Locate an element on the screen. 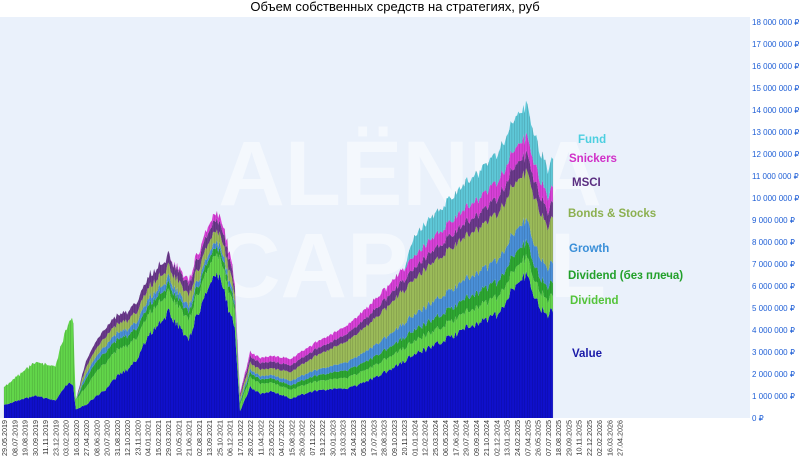 Image resolution: width=800 pixels, height=465 pixels. x-tick-label: 13.09.2021 is located at coordinates (209, 438).